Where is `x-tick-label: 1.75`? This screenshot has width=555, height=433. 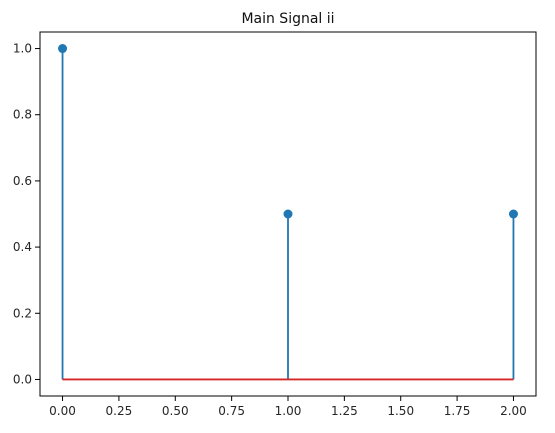 x-tick-label: 1.75 is located at coordinates (457, 411).